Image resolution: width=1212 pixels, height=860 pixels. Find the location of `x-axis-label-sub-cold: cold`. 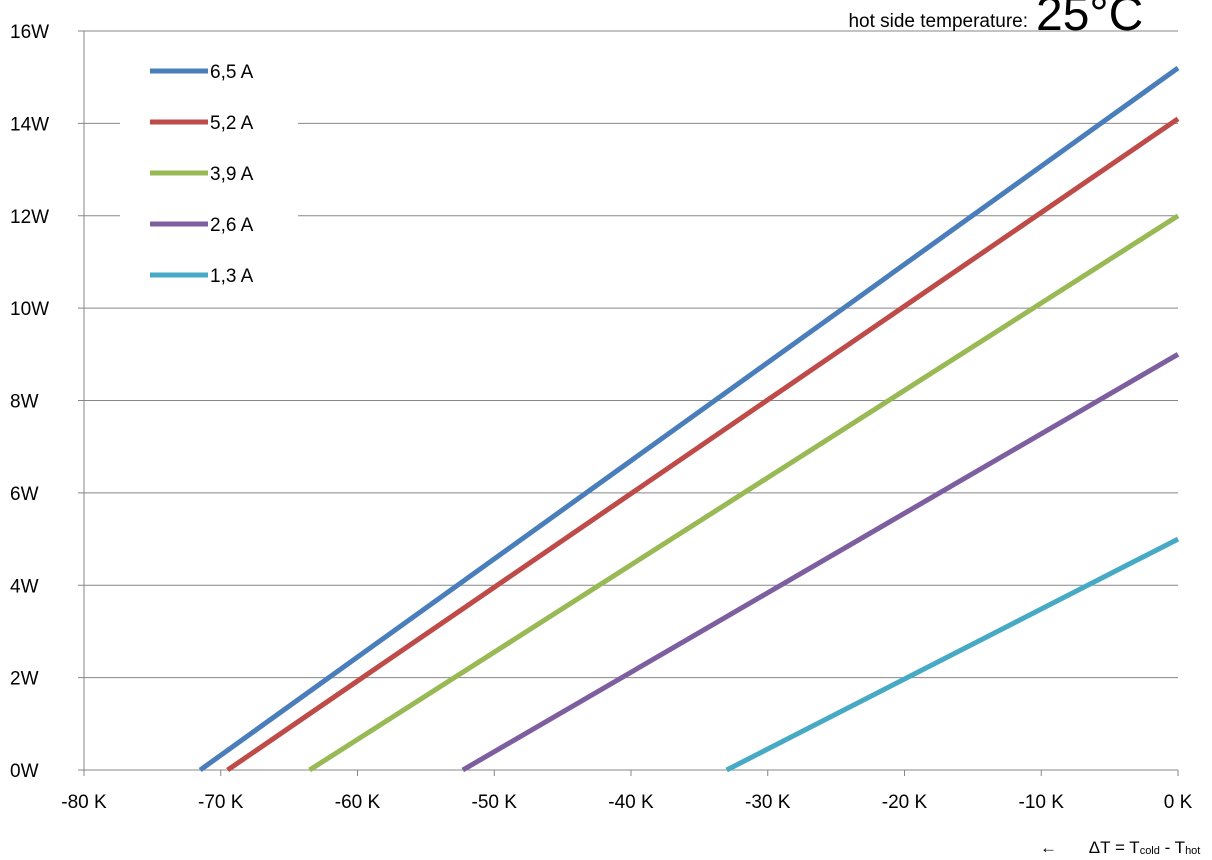

x-axis-label-sub-cold: cold is located at coordinates (1150, 851).